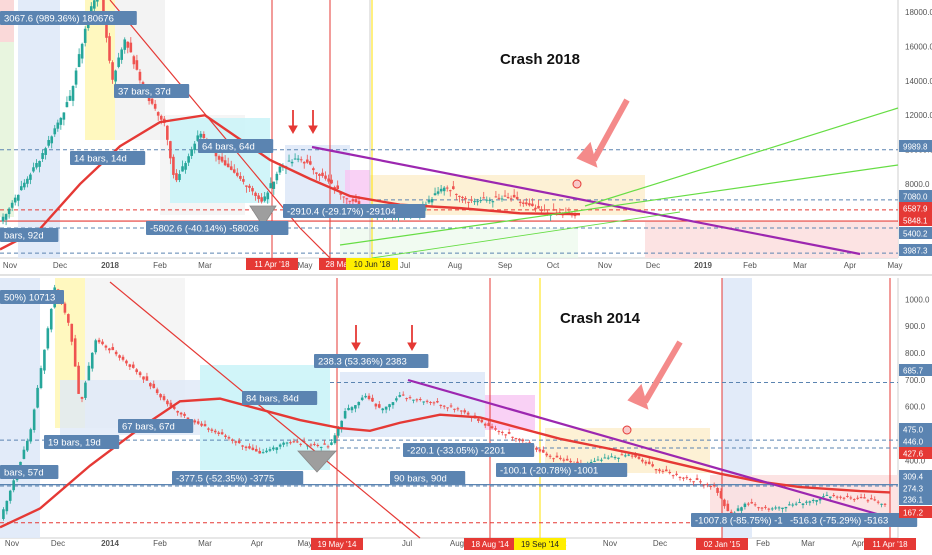  Describe the element at coordinates (915, 429) in the screenshot. I see `bot-price-tag-1-box` at that location.